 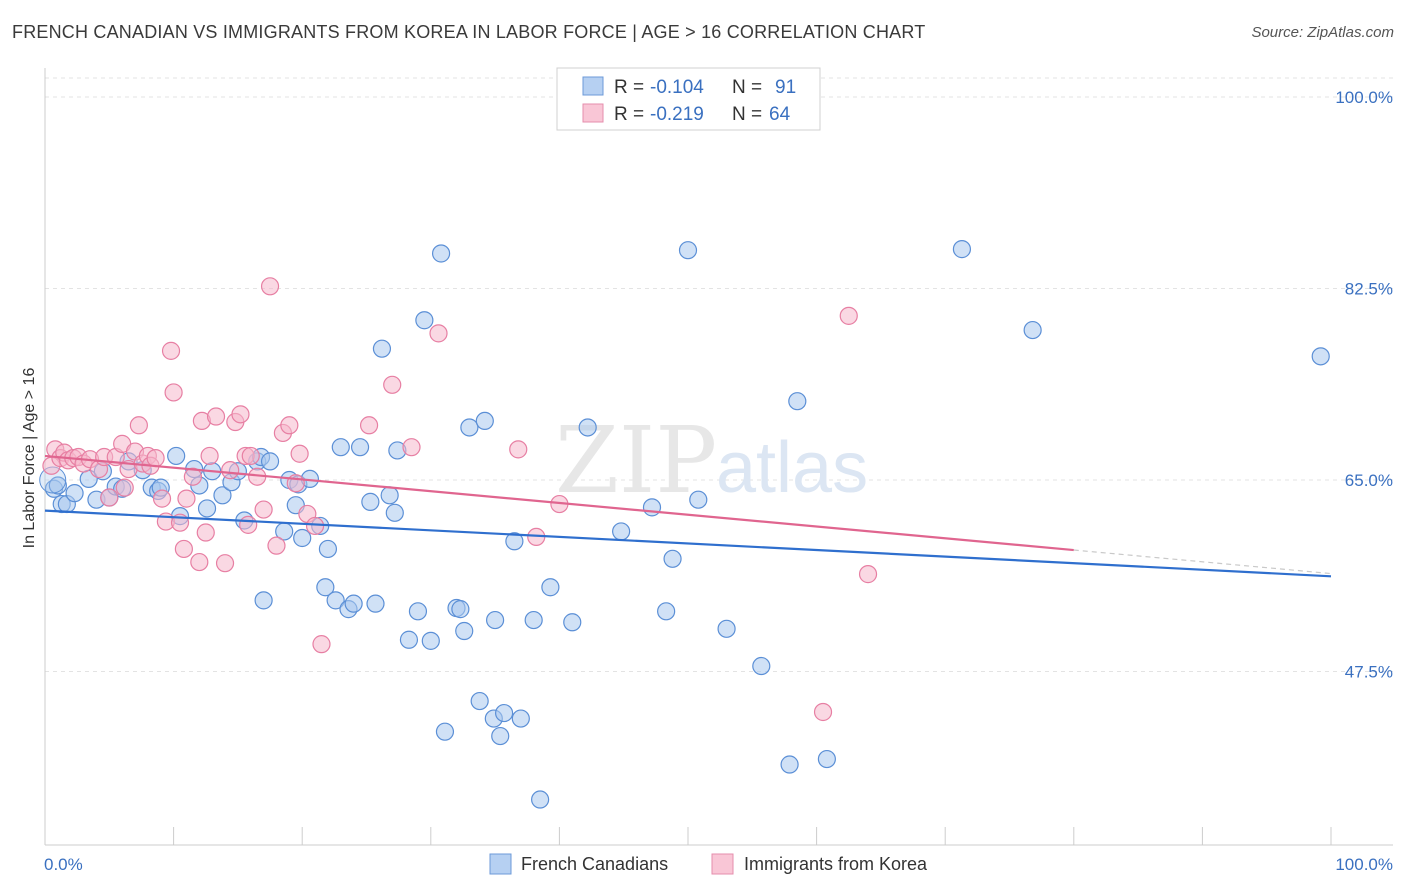 I want to click on y-tick-label: 100.0%, so click(x=1364, y=97).